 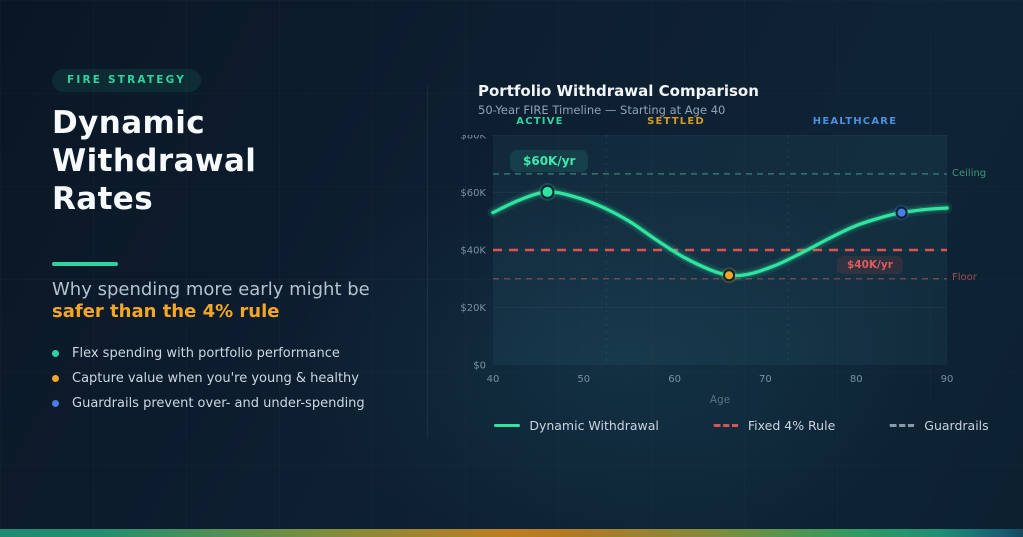 What do you see at coordinates (473, 308) in the screenshot?
I see `y-tick-label: $20K` at bounding box center [473, 308].